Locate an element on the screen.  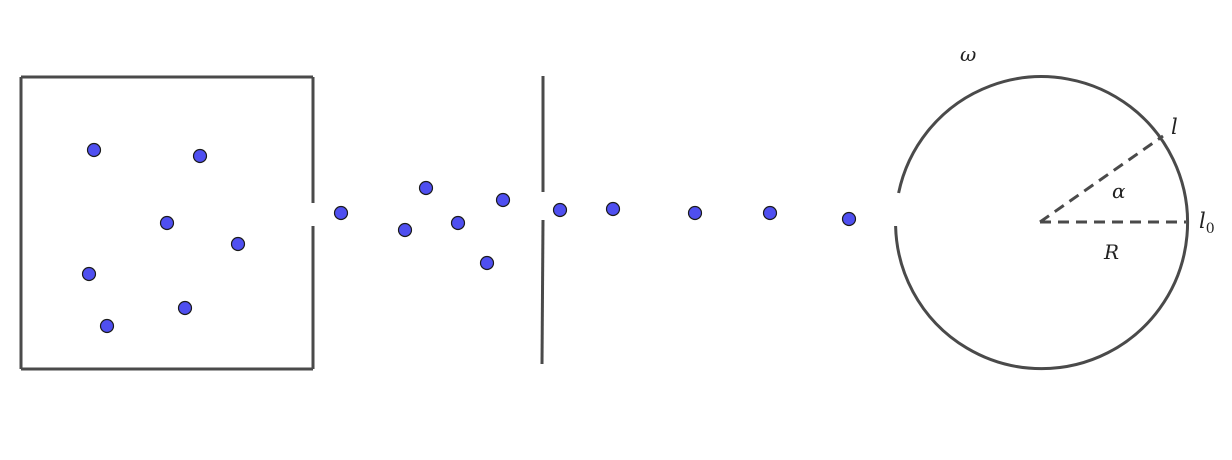
label-l0: l0 is located at coordinates (1207, 223).